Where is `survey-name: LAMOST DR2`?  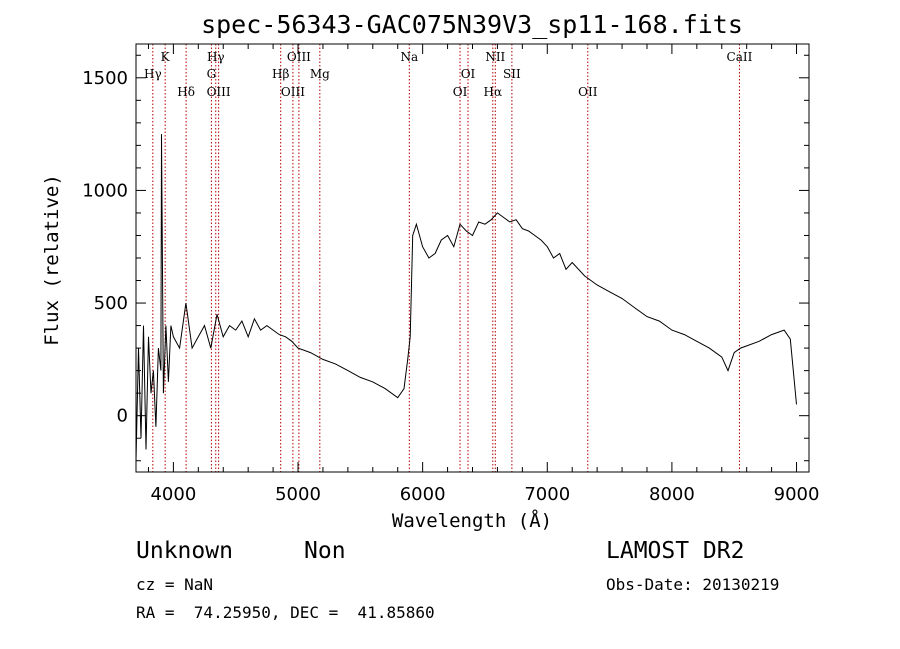 survey-name: LAMOST DR2 is located at coordinates (675, 551).